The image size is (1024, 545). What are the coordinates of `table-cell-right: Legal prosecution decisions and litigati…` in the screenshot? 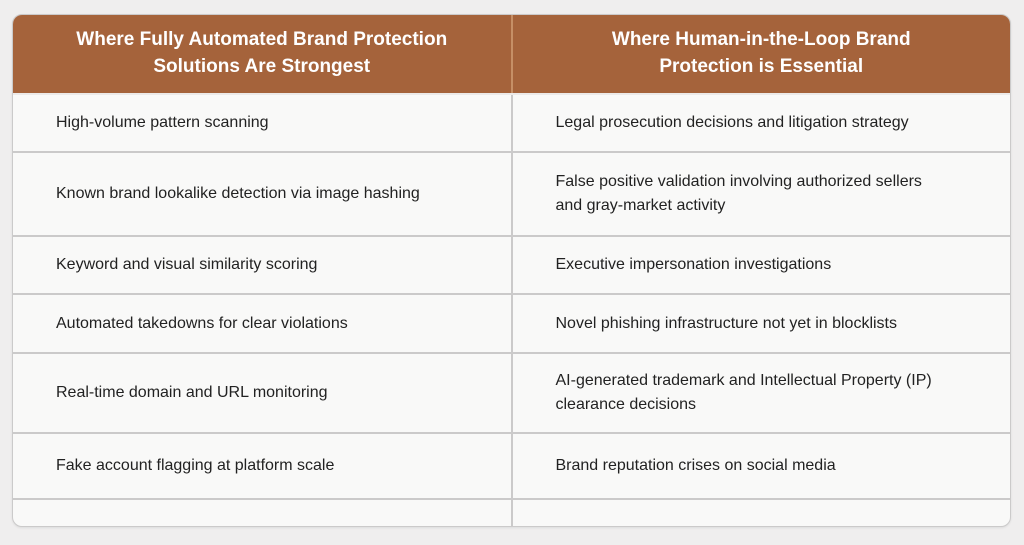 It's located at (732, 122).